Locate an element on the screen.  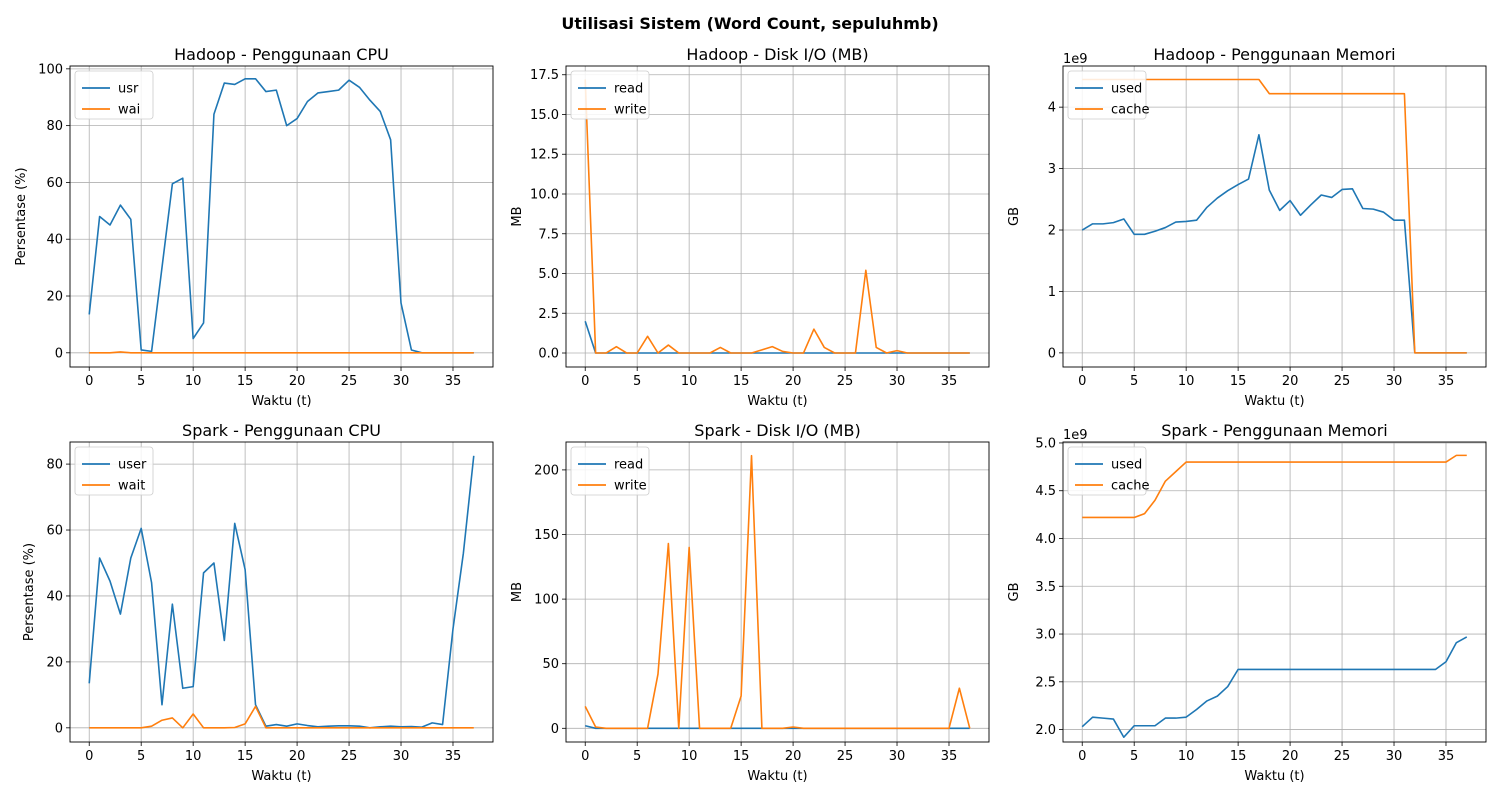
y-axis-label: GB is located at coordinates (1014, 592).